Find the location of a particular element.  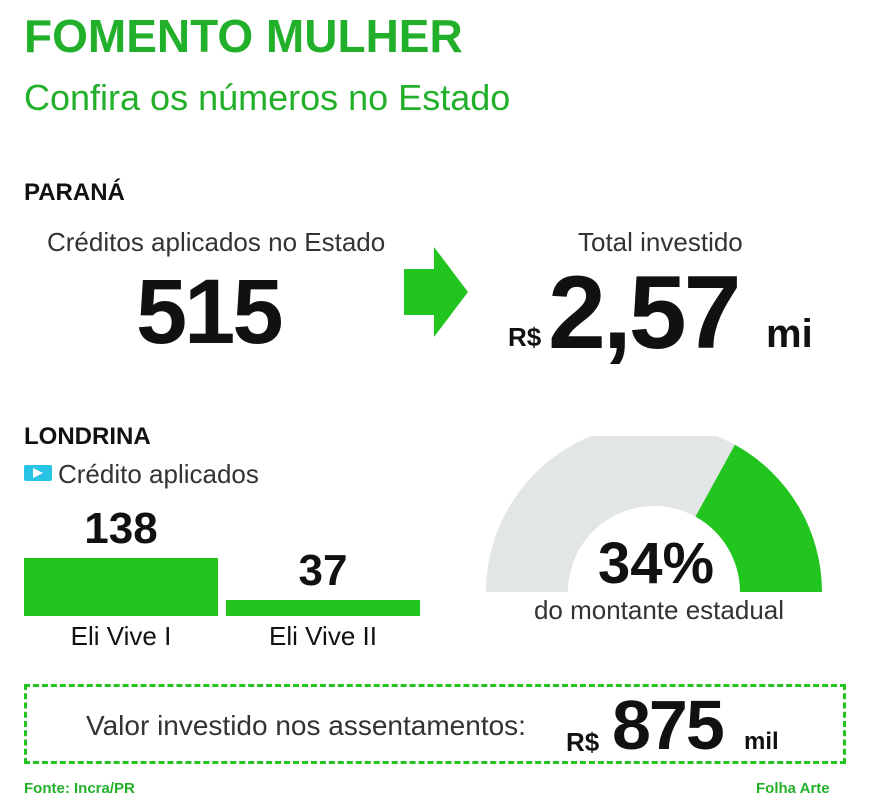

page-subtitle: Confira os números no Estado is located at coordinates (267, 97).